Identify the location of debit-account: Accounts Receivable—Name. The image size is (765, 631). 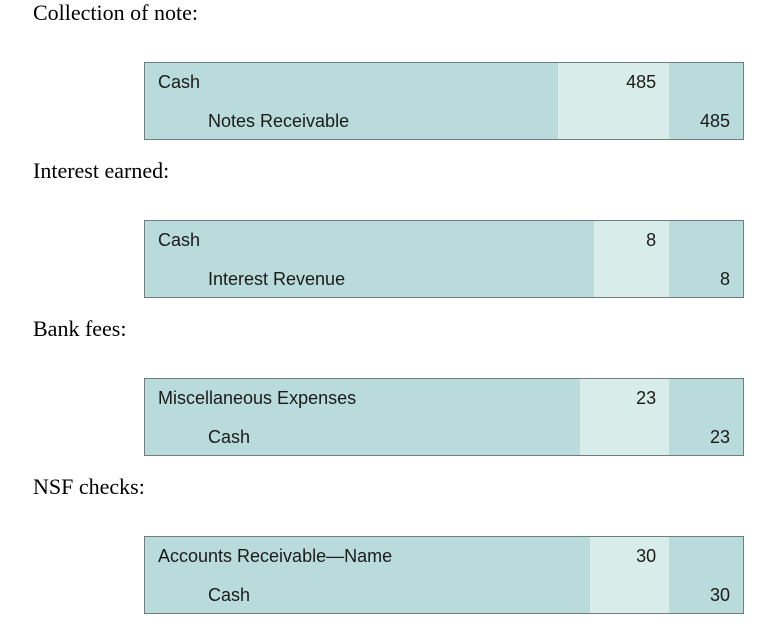
(275, 556).